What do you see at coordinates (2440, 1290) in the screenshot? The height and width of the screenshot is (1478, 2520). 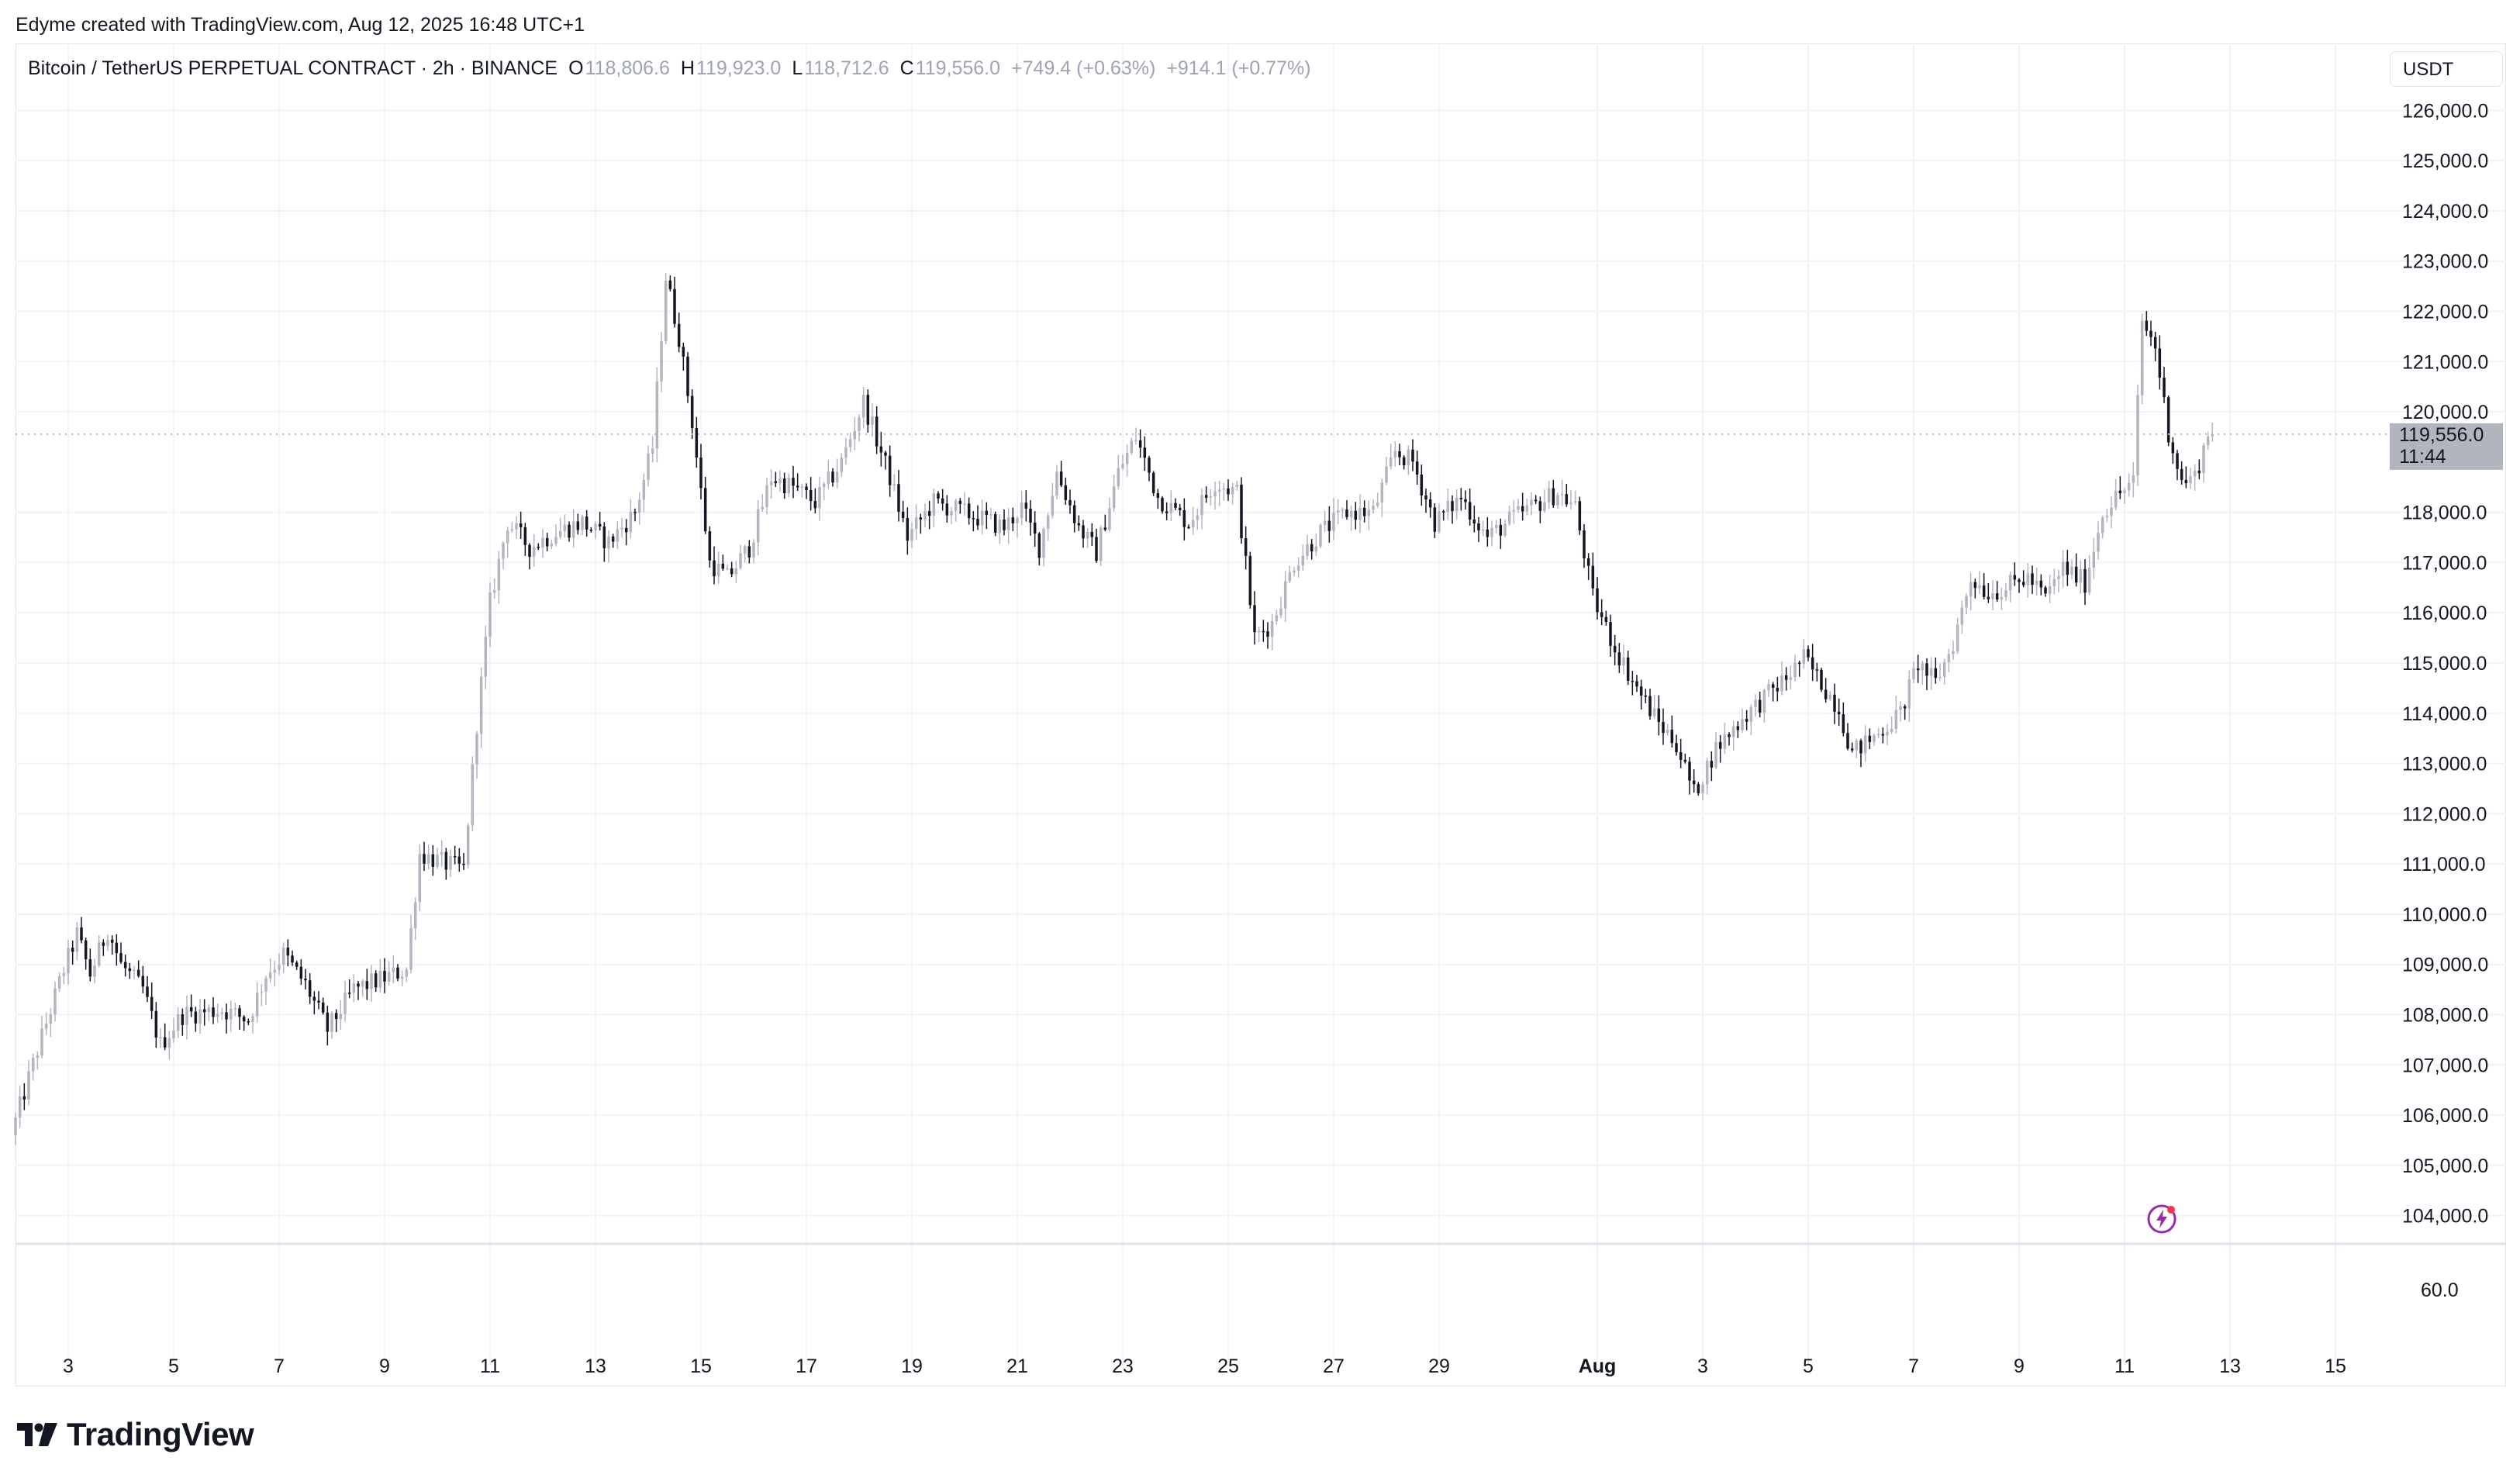 I see `lower-pane-tick: 60.0` at bounding box center [2440, 1290].